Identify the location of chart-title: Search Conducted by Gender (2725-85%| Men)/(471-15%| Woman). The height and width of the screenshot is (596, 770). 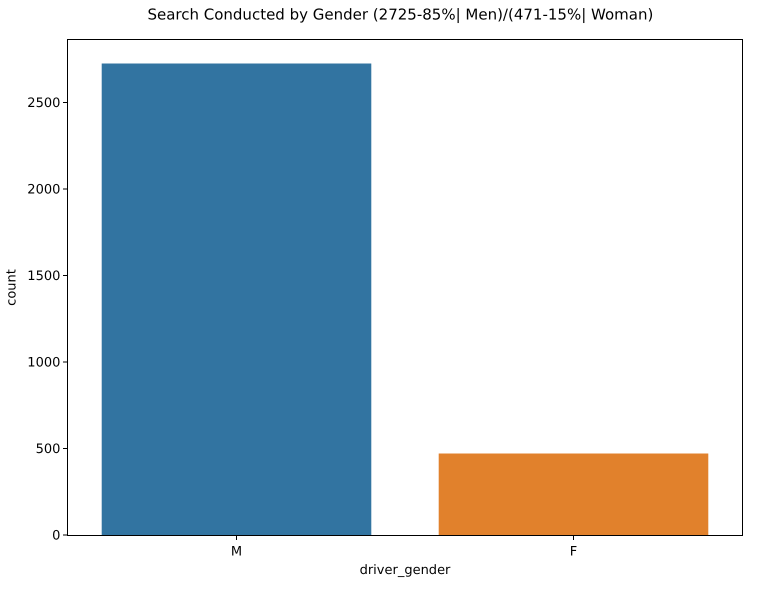
(400, 14).